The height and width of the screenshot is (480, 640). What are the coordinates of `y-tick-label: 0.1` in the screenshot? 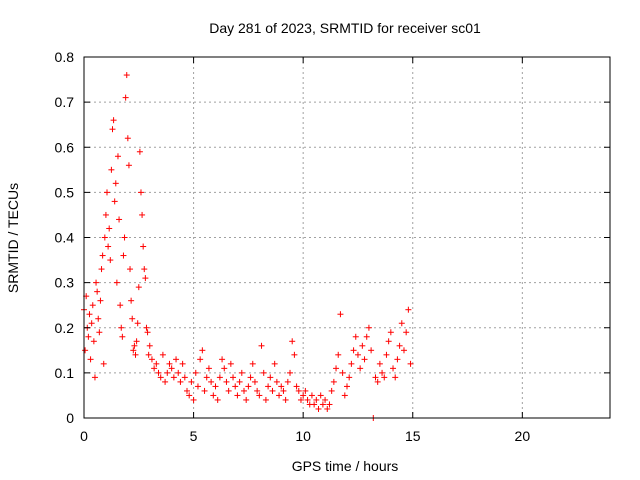 It's located at (65, 373).